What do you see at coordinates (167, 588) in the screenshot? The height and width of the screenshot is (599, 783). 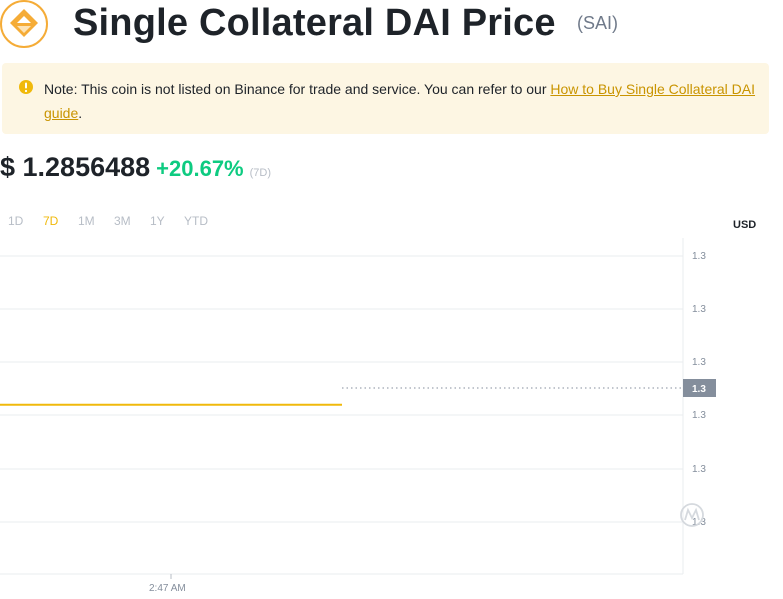 I see `x-tick-label: 2:47 AM` at bounding box center [167, 588].